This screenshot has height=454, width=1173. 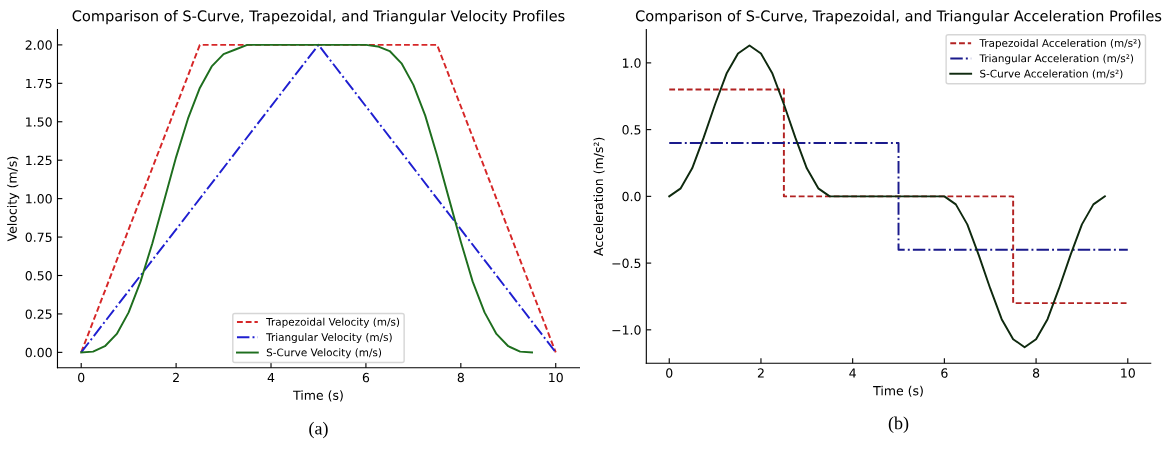 What do you see at coordinates (333, 322) in the screenshot?
I see `legend-label: Trapezoidal Velocity (m/s)` at bounding box center [333, 322].